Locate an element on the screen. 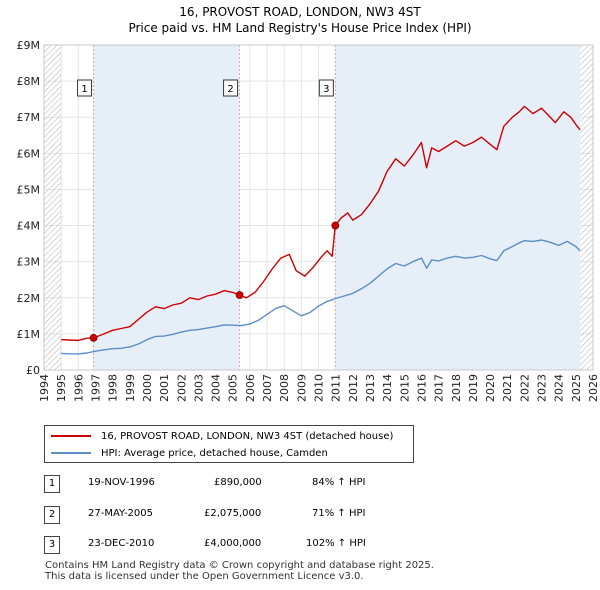 This screenshot has height=590, width=600. x-tick-label: 2015 is located at coordinates (404, 388).